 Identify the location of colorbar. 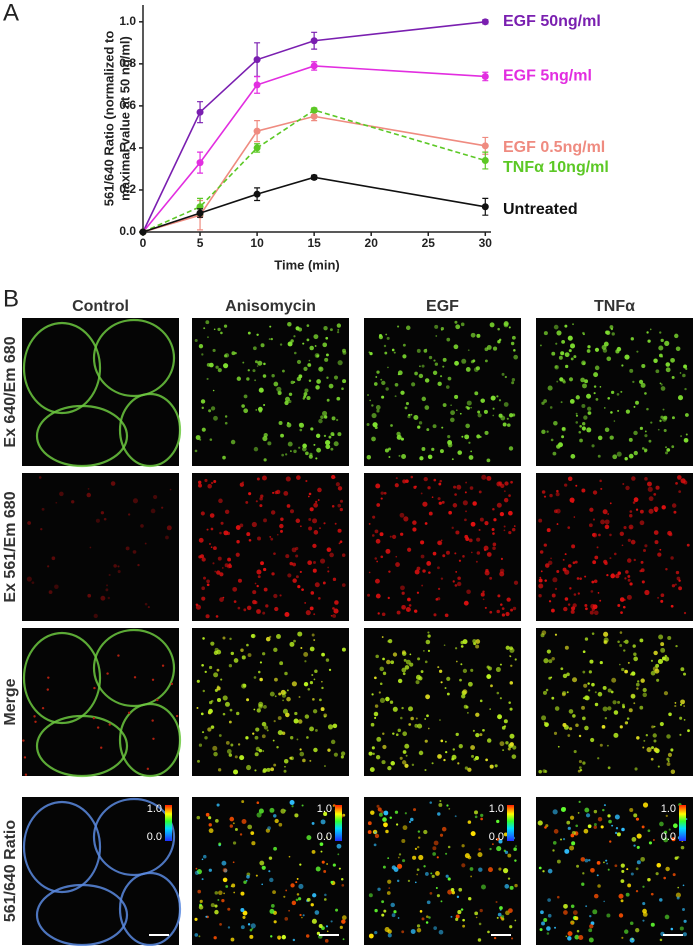
(338, 823).